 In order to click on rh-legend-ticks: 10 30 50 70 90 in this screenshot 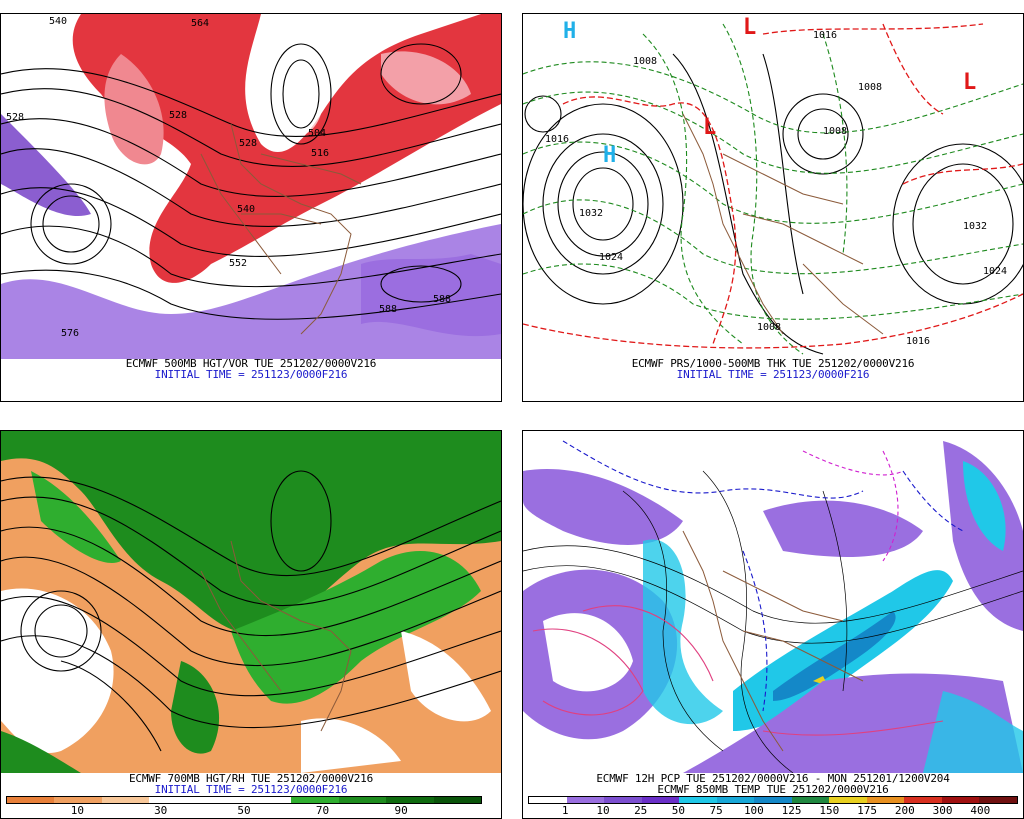, I will do `click(244, 811)`.